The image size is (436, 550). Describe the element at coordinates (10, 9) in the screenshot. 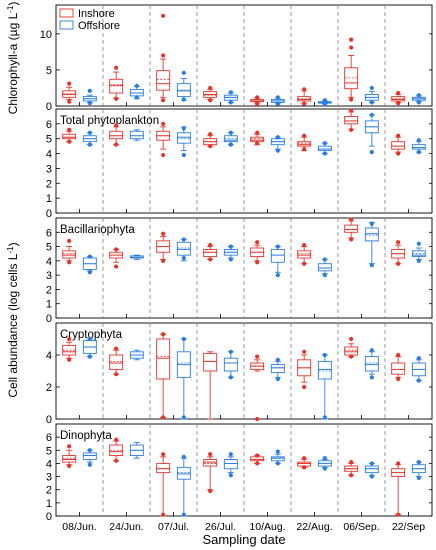

I see `y-axis-title-chlorophyll-exponent: -1` at that location.